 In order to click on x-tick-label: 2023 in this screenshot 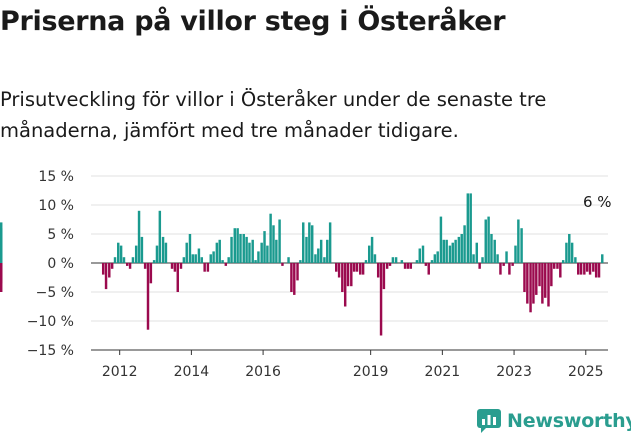, I will do `click(514, 372)`.